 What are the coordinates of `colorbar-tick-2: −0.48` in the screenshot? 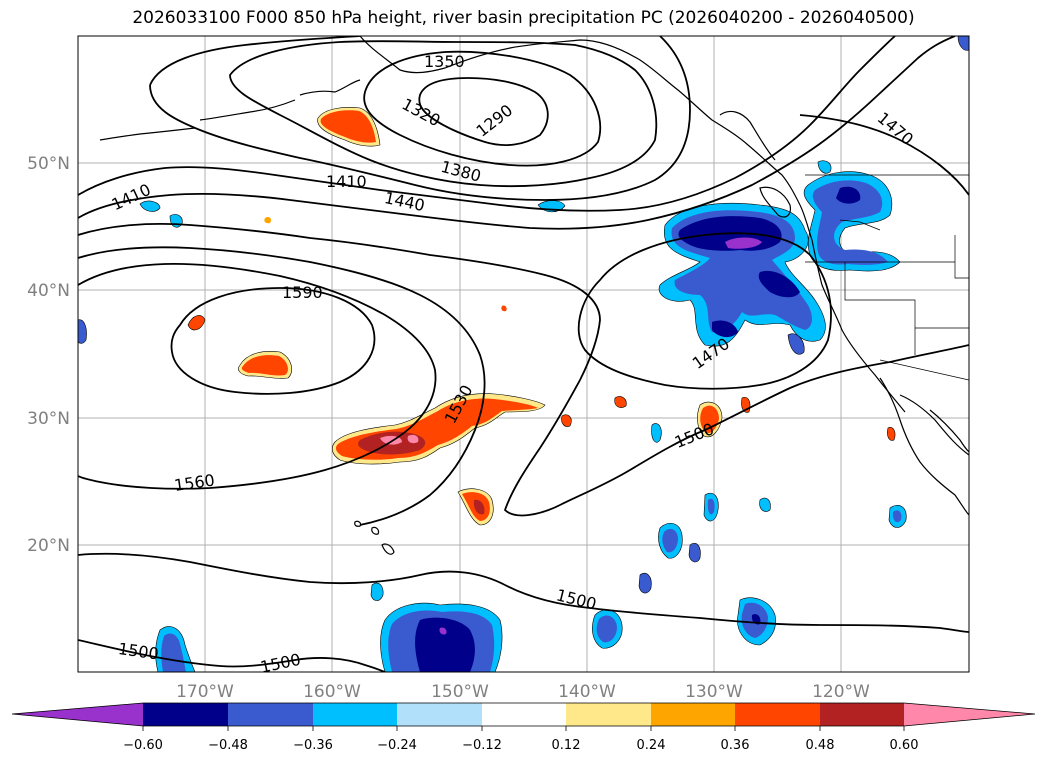 It's located at (228, 745).